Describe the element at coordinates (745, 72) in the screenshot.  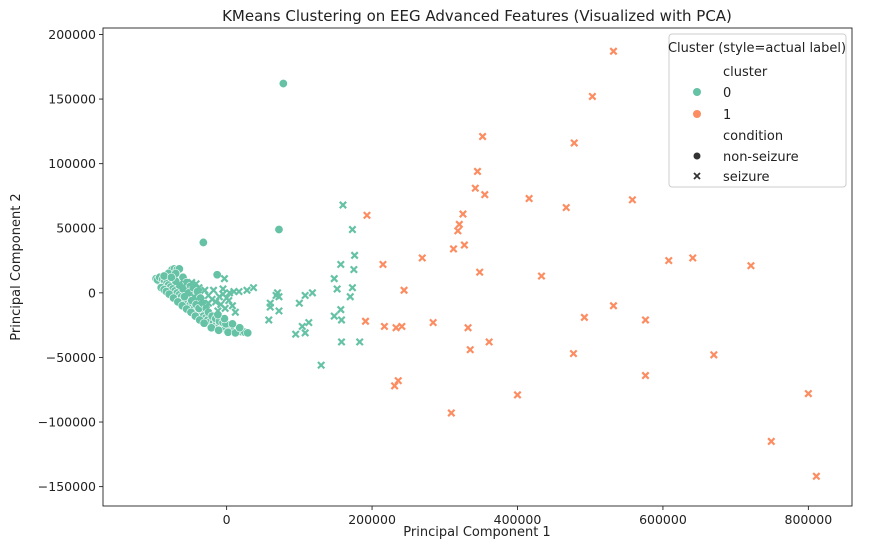
I see `legend-hue-title: cluster` at that location.